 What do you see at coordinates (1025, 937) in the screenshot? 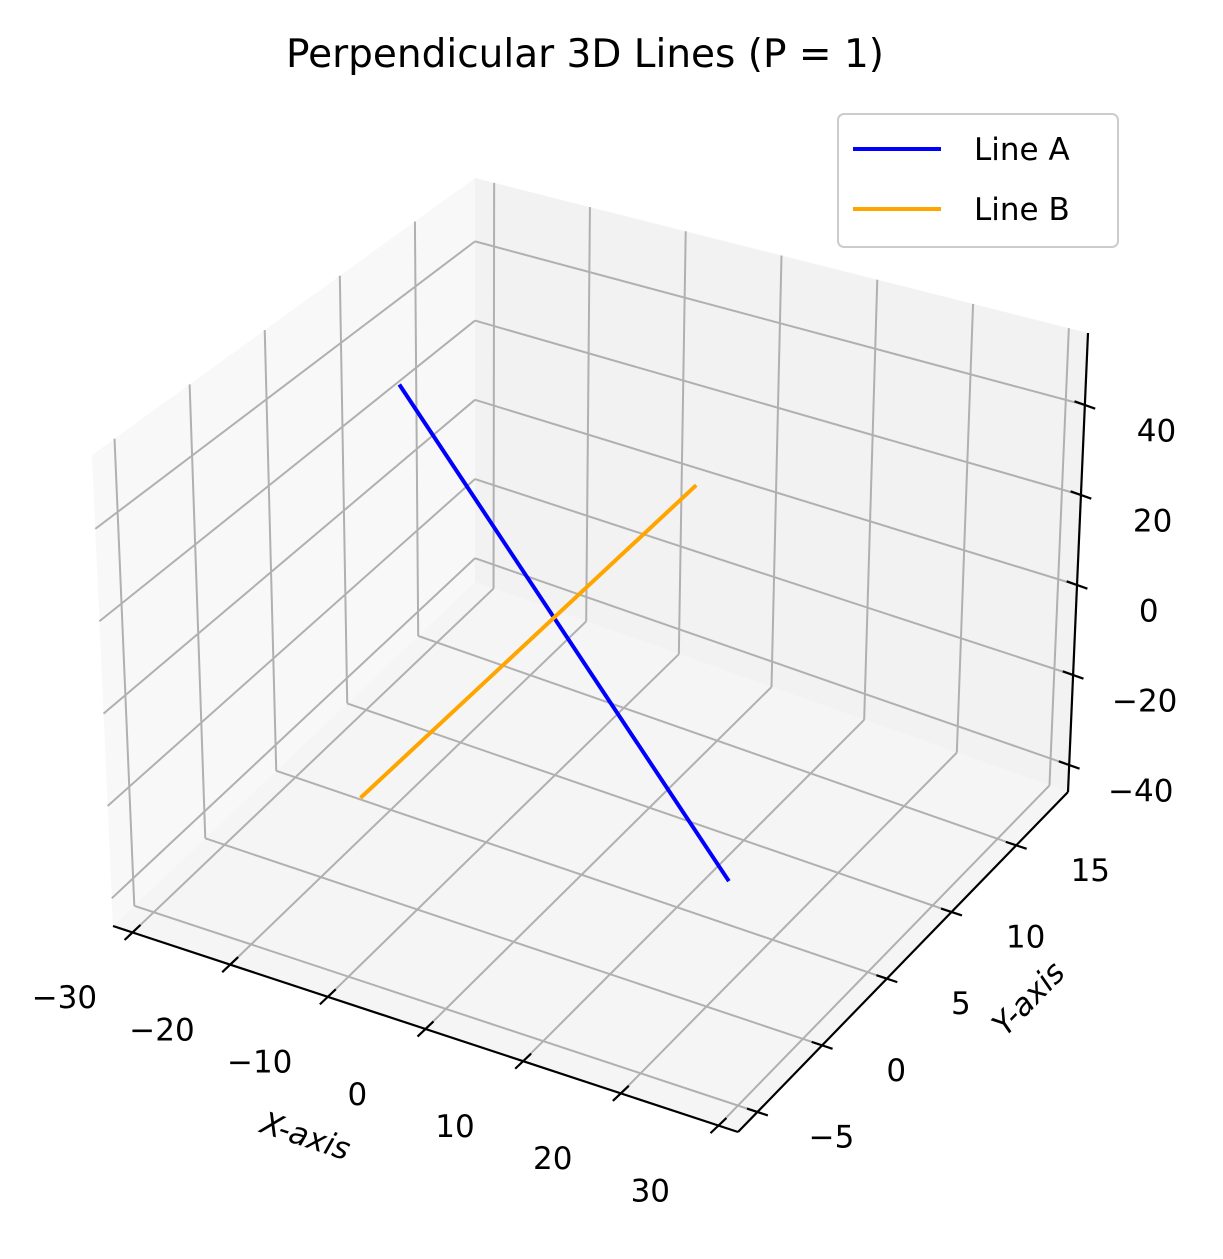
I see `y-tick-label: 10` at bounding box center [1025, 937].